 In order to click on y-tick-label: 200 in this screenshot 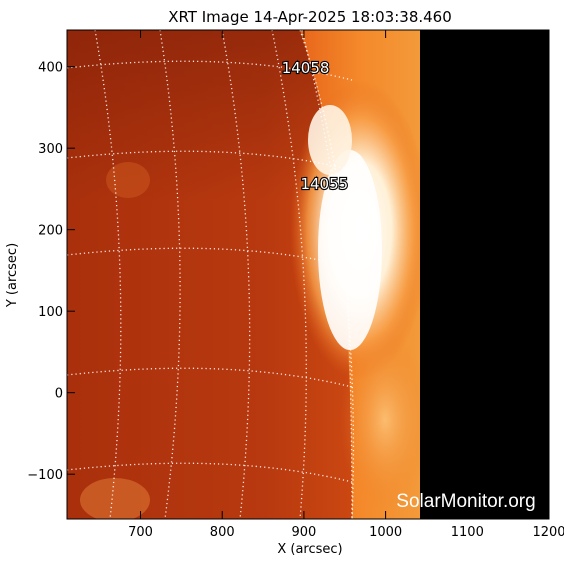, I will do `click(50, 231)`.